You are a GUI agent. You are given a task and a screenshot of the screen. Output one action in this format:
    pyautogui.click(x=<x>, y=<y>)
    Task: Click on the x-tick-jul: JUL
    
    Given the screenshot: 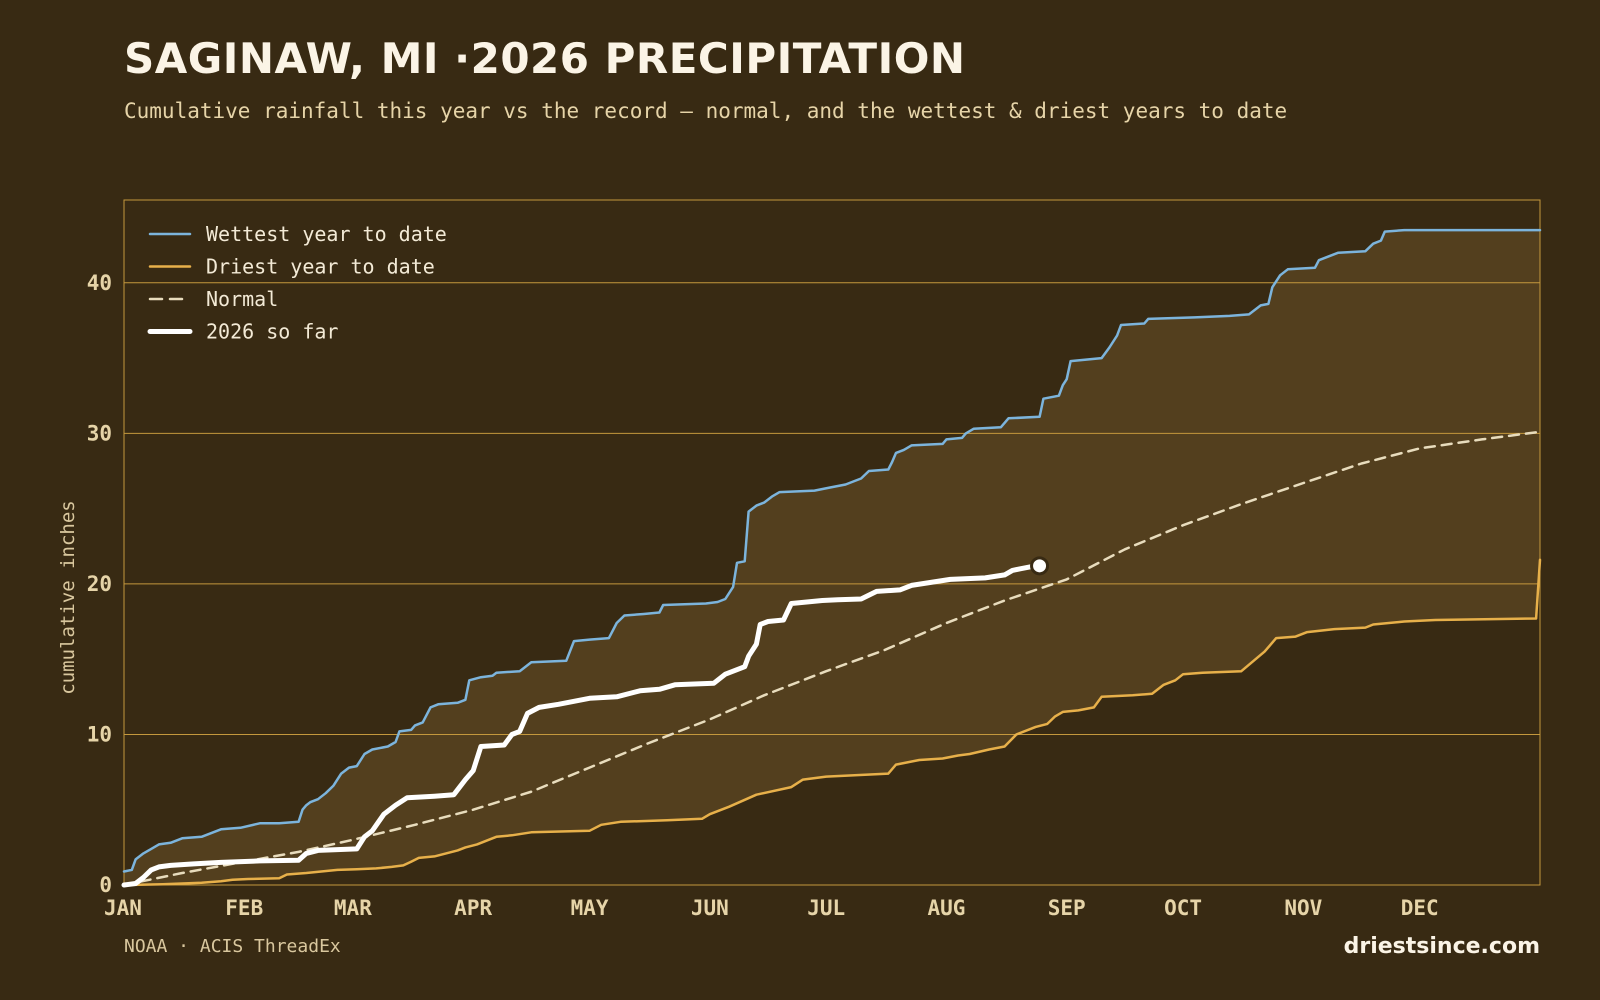 What is the action you would take?
    pyautogui.click(x=826, y=908)
    